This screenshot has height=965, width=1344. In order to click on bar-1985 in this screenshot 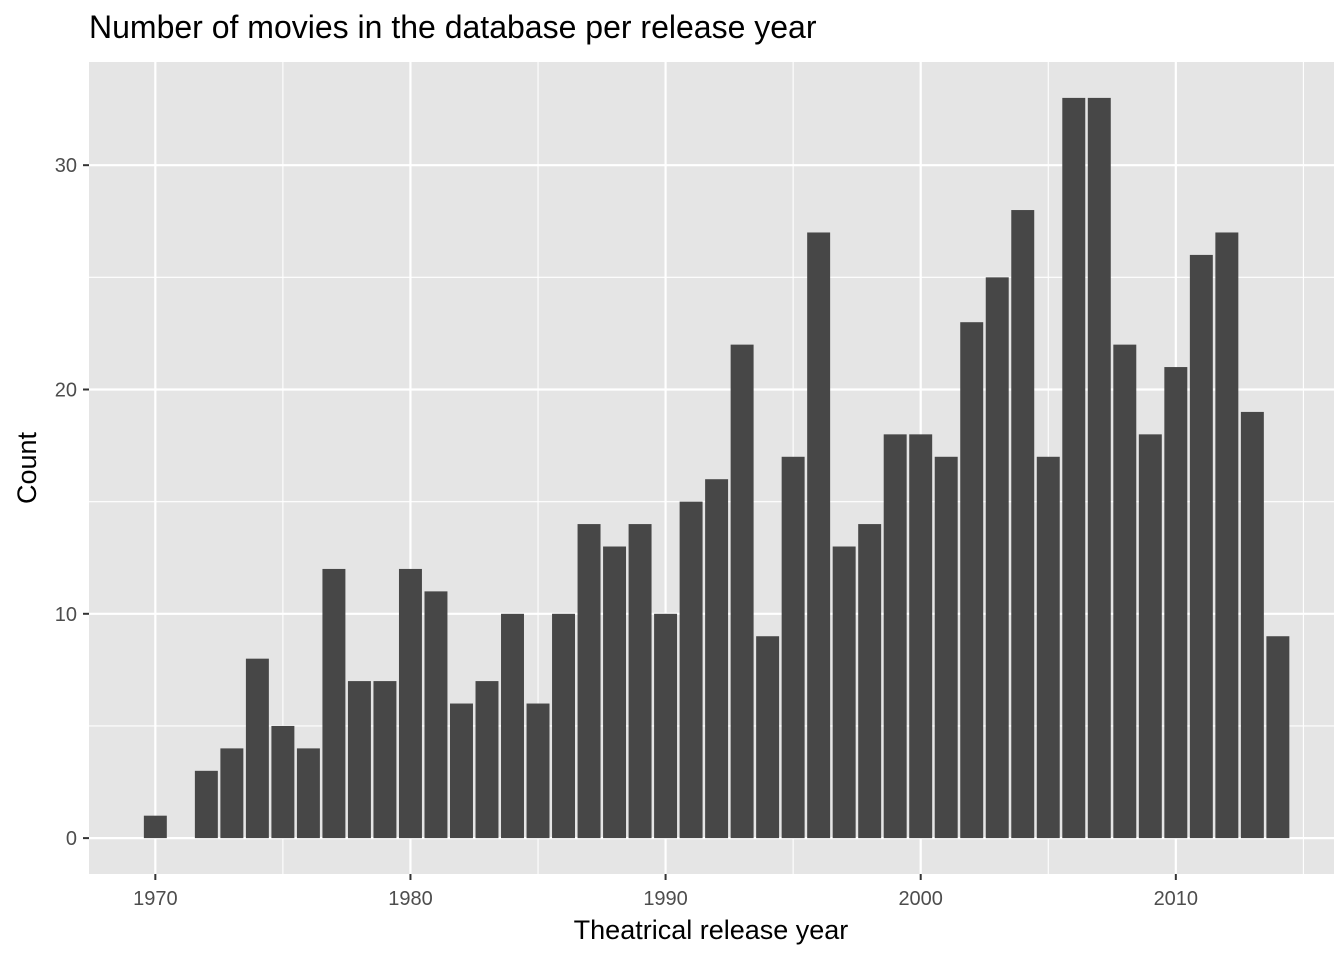, I will do `click(538, 771)`.